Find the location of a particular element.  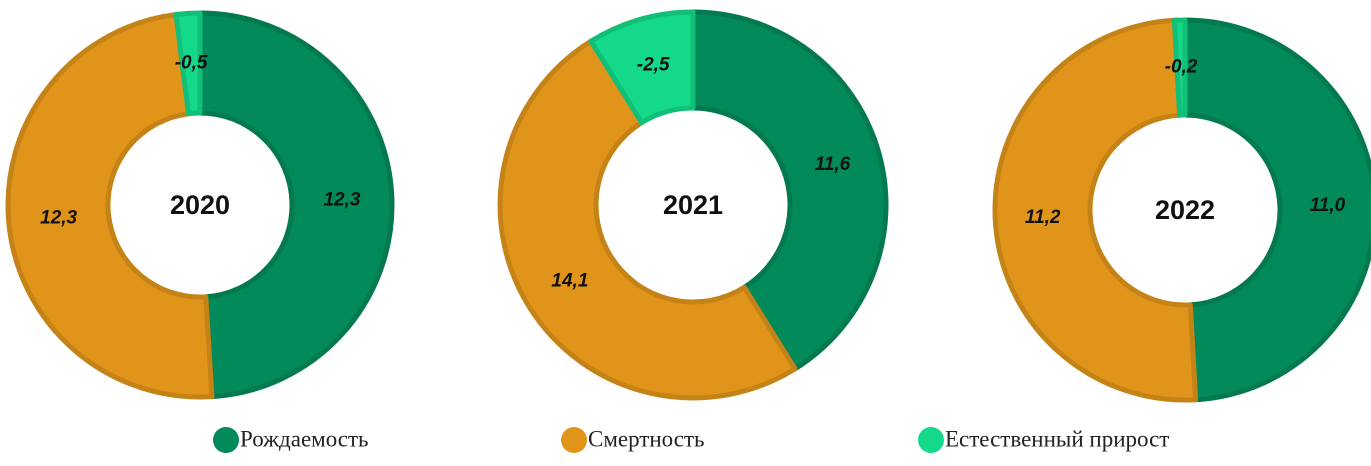

data-label: -2,5 is located at coordinates (653, 65).